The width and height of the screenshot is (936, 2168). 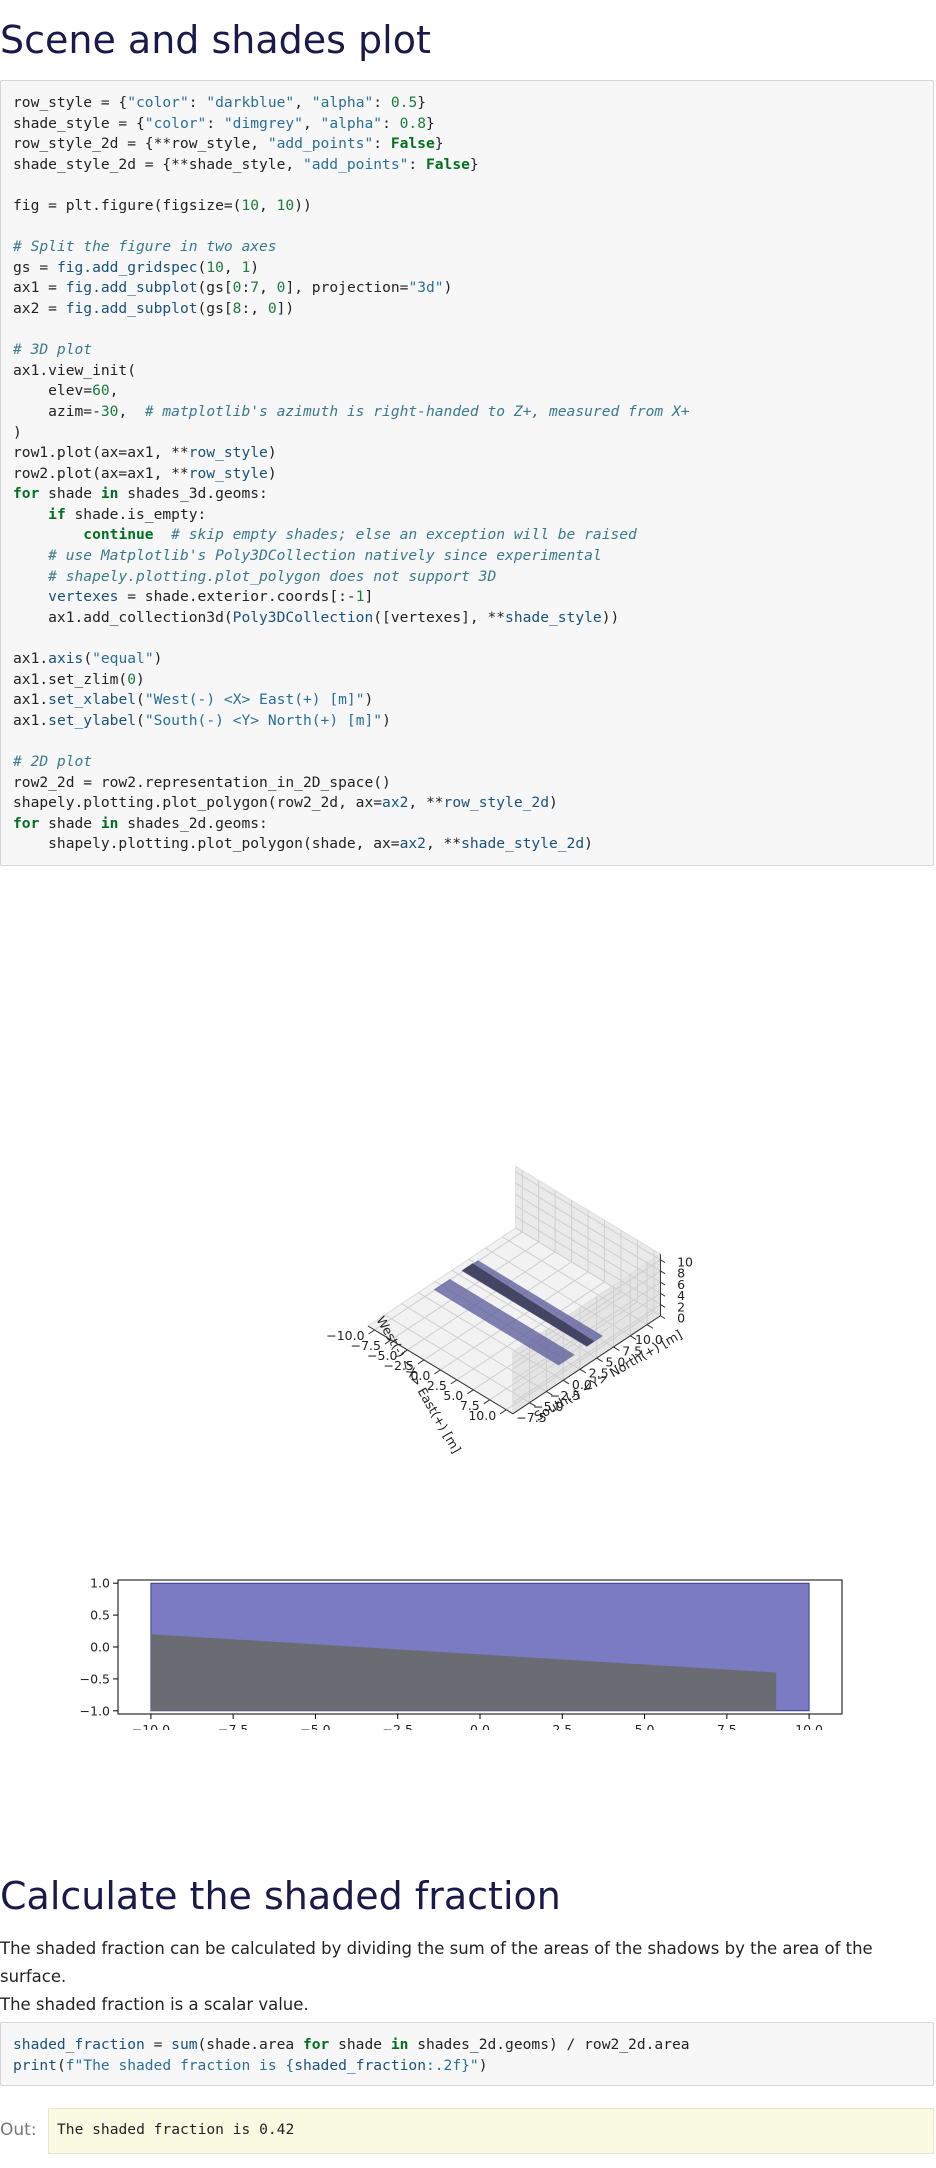 I want to click on y-tick-label: 1.0, so click(x=100, y=1583).